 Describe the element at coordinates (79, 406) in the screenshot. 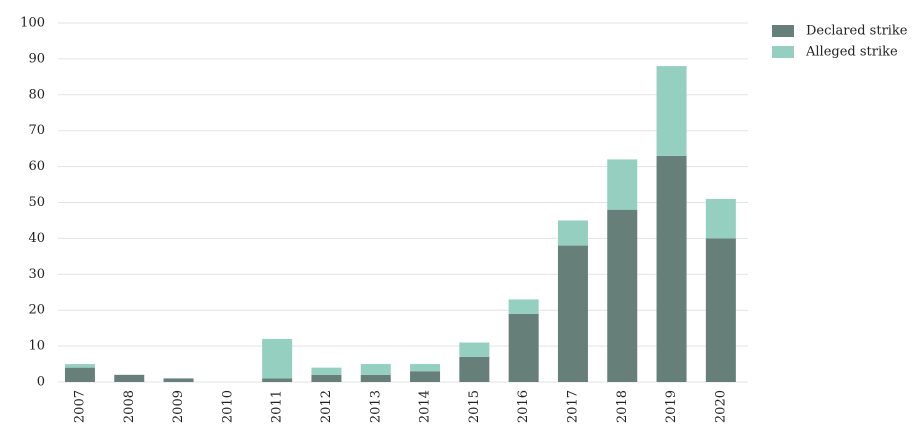

I see `x-tick-label: 2007` at that location.